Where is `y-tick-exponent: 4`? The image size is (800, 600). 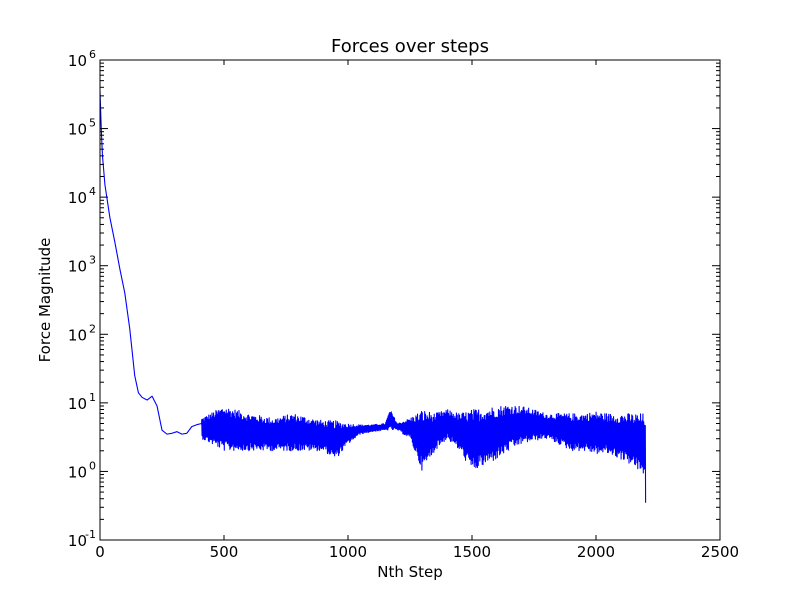
y-tick-exponent: 4 is located at coordinates (92, 191).